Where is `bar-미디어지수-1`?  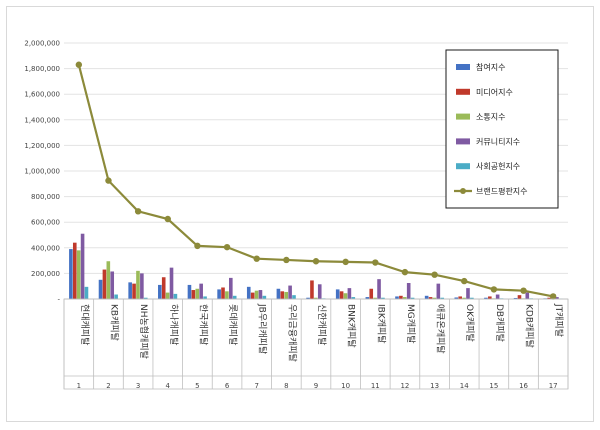 bar-미디어지수-1 is located at coordinates (74, 270).